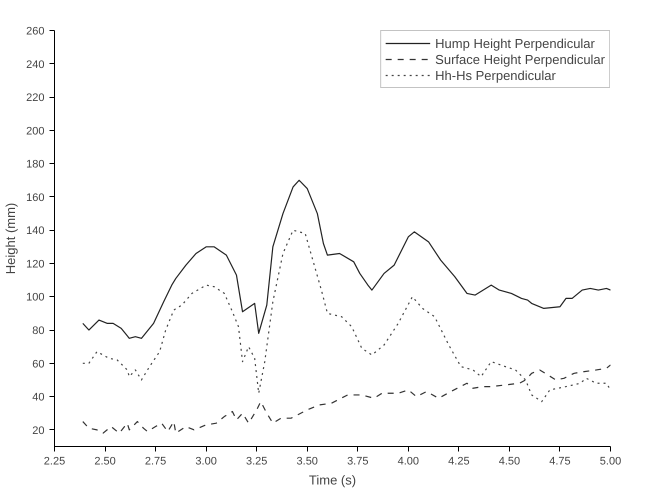 The width and height of the screenshot is (666, 496). I want to click on y-tick-label: 20, so click(38, 430).